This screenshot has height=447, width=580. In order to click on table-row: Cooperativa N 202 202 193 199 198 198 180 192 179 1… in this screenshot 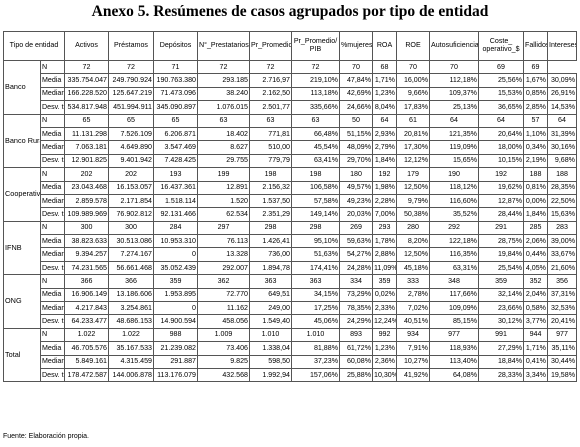, I will do `click(290, 194)`.